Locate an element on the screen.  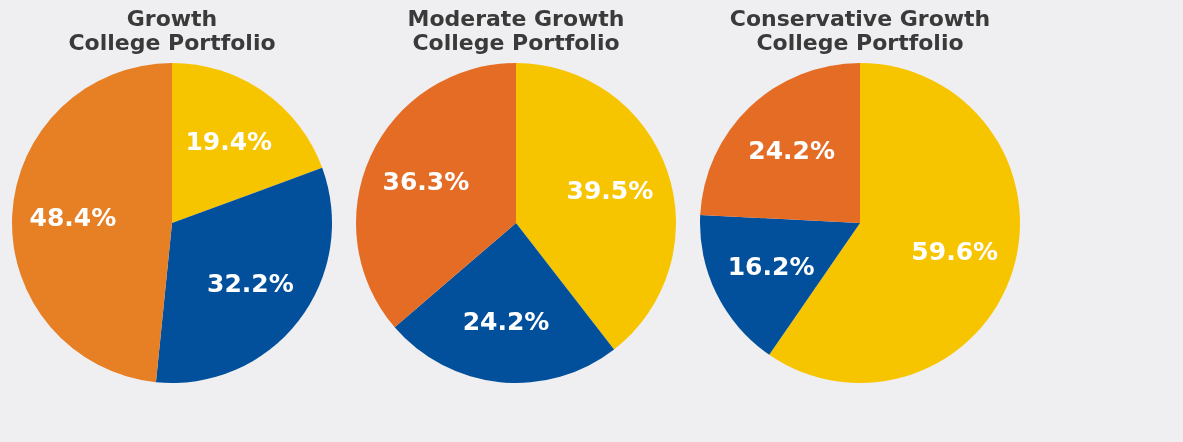
data-label: 16.2% is located at coordinates (771, 266).